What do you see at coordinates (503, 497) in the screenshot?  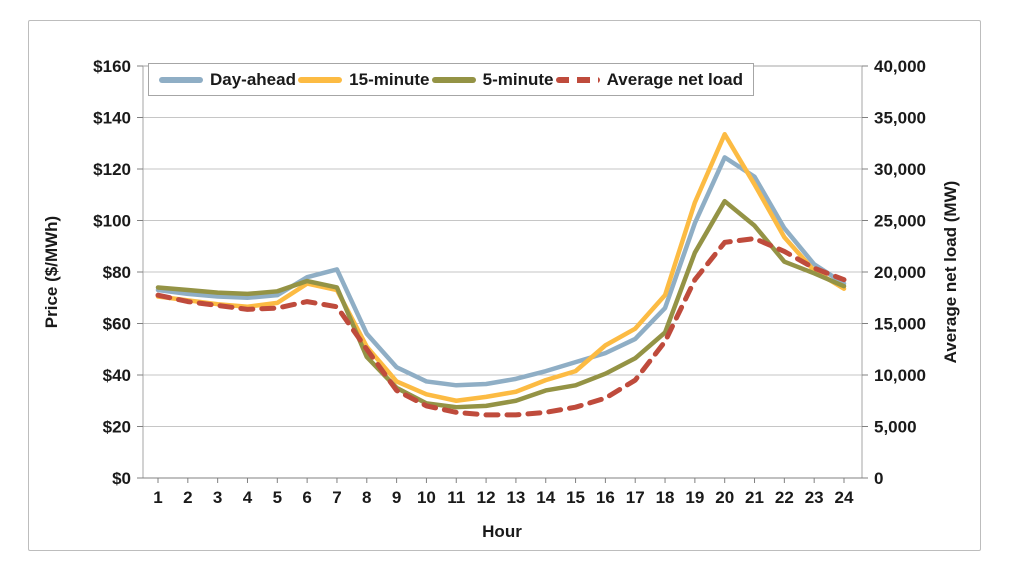 I see `x-axis-tick-labels: 1 2 3 4 5 6 7 8 9 10 11 12 13 14 15 16 17 18 19 20 21 22 23 24` at bounding box center [503, 497].